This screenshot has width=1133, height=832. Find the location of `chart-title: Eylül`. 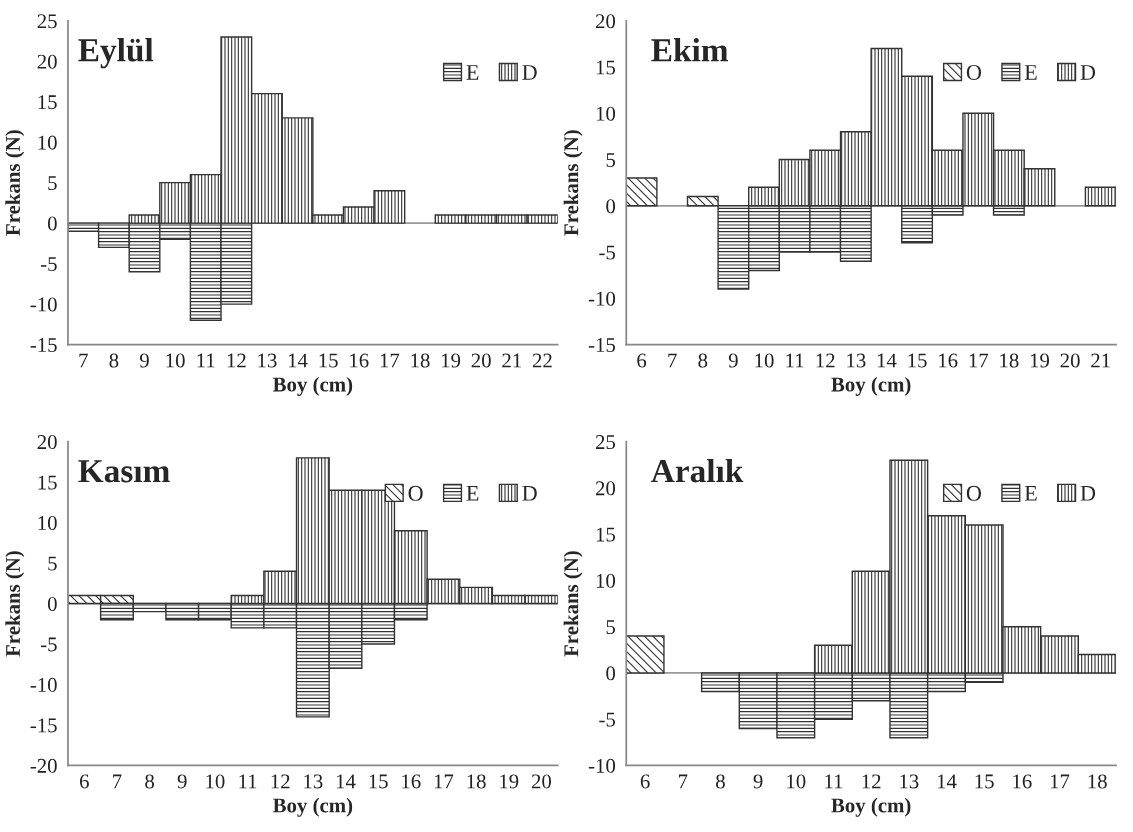

chart-title: Eylül is located at coordinates (116, 53).